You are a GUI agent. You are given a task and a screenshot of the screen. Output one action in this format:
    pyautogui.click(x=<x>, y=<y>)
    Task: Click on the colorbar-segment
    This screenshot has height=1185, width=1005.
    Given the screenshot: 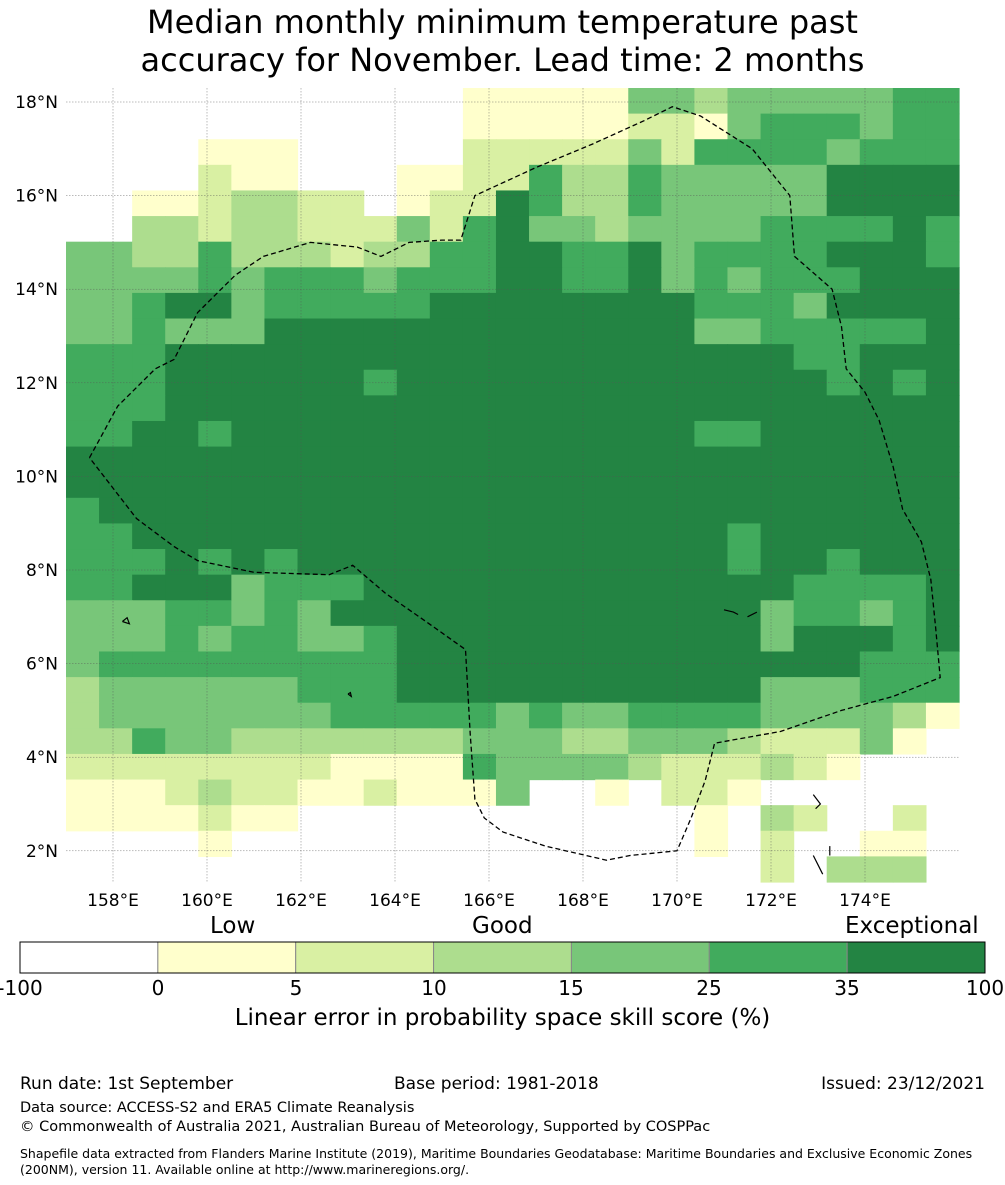 What is the action you would take?
    pyautogui.click(x=365, y=957)
    